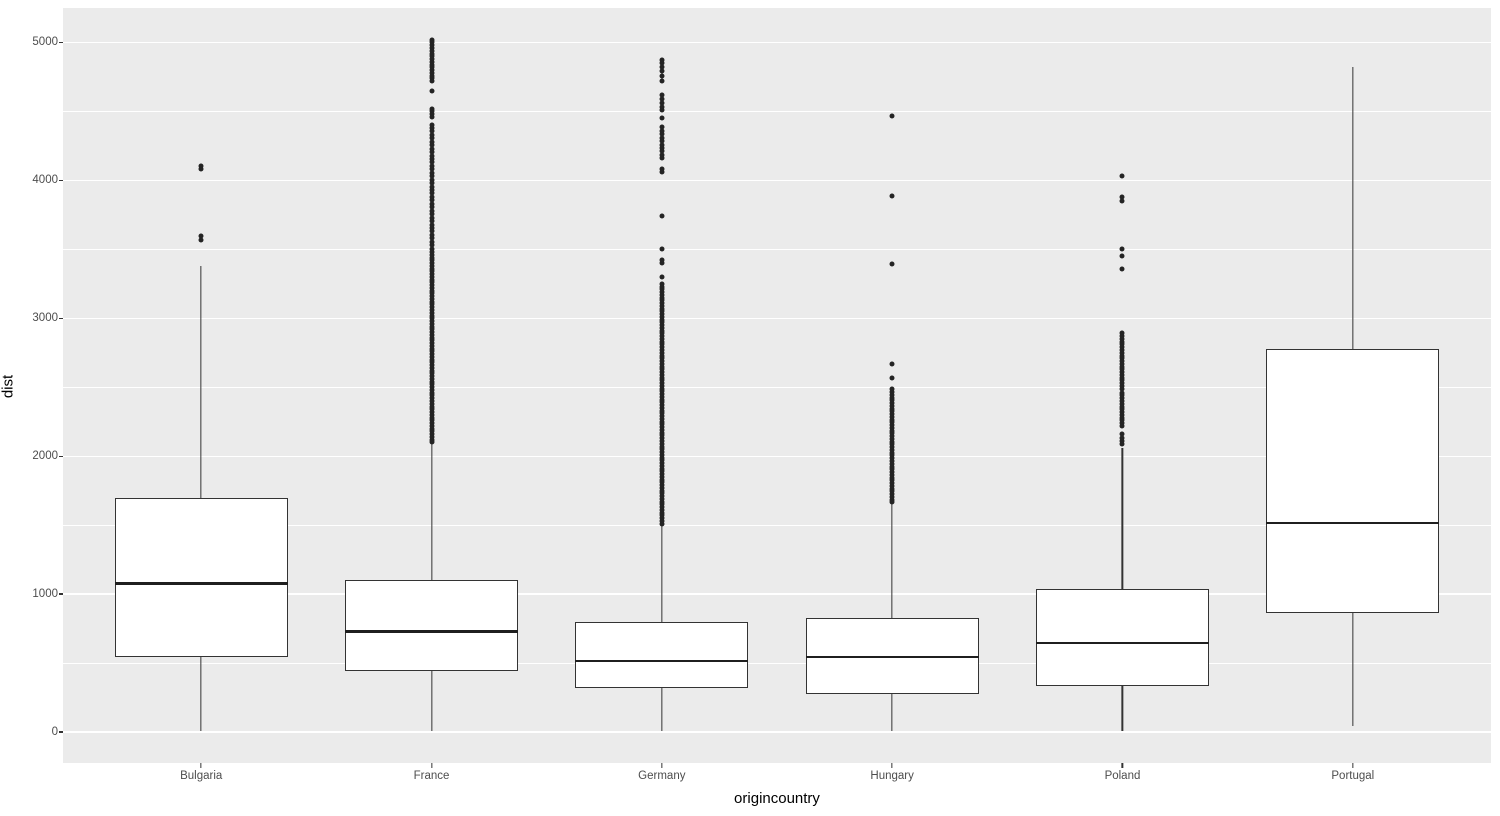 The height and width of the screenshot is (816, 1500). I want to click on gridline-major-2000, so click(777, 456).